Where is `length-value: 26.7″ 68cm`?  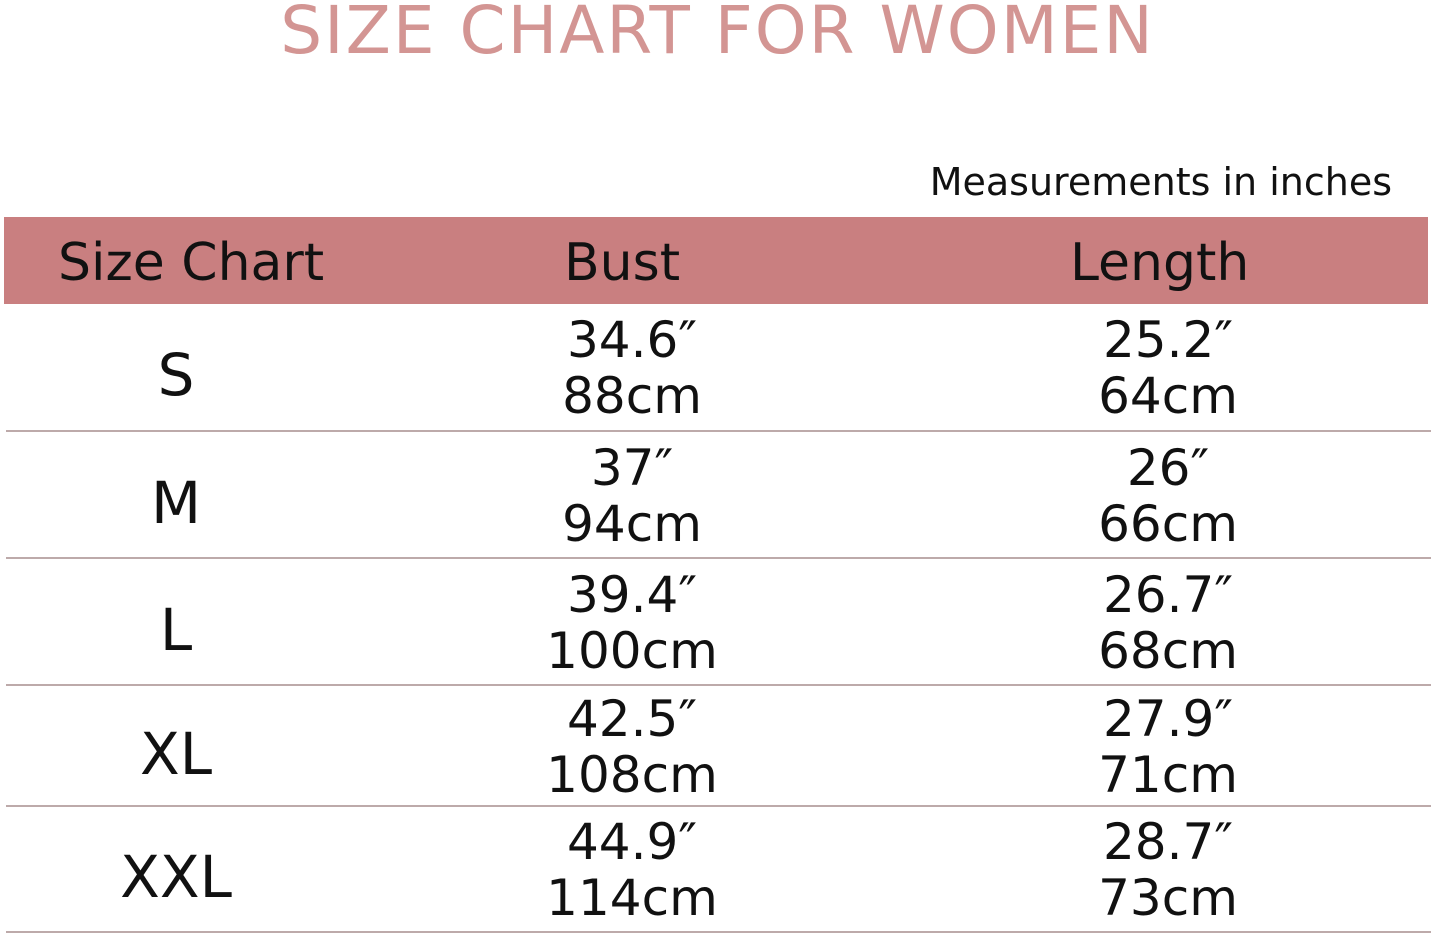
length-value: 26.7″ 68cm is located at coordinates (1168, 623).